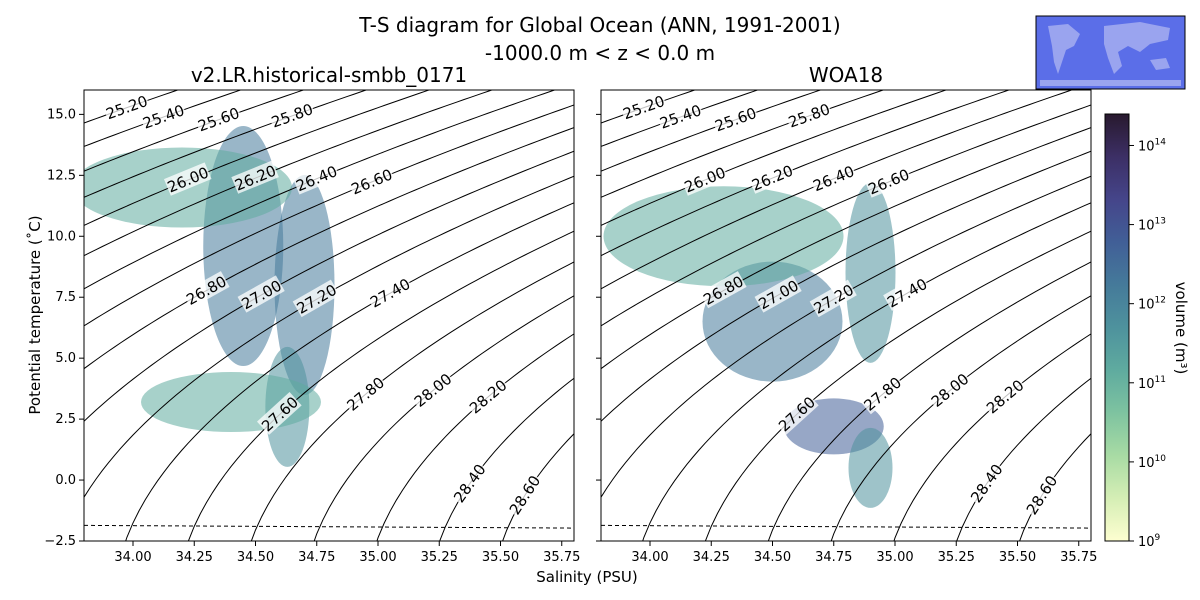 Image resolution: width=1200 pixels, height=600 pixels. I want to click on colorbar-tick-label: 1011, so click(1152, 383).